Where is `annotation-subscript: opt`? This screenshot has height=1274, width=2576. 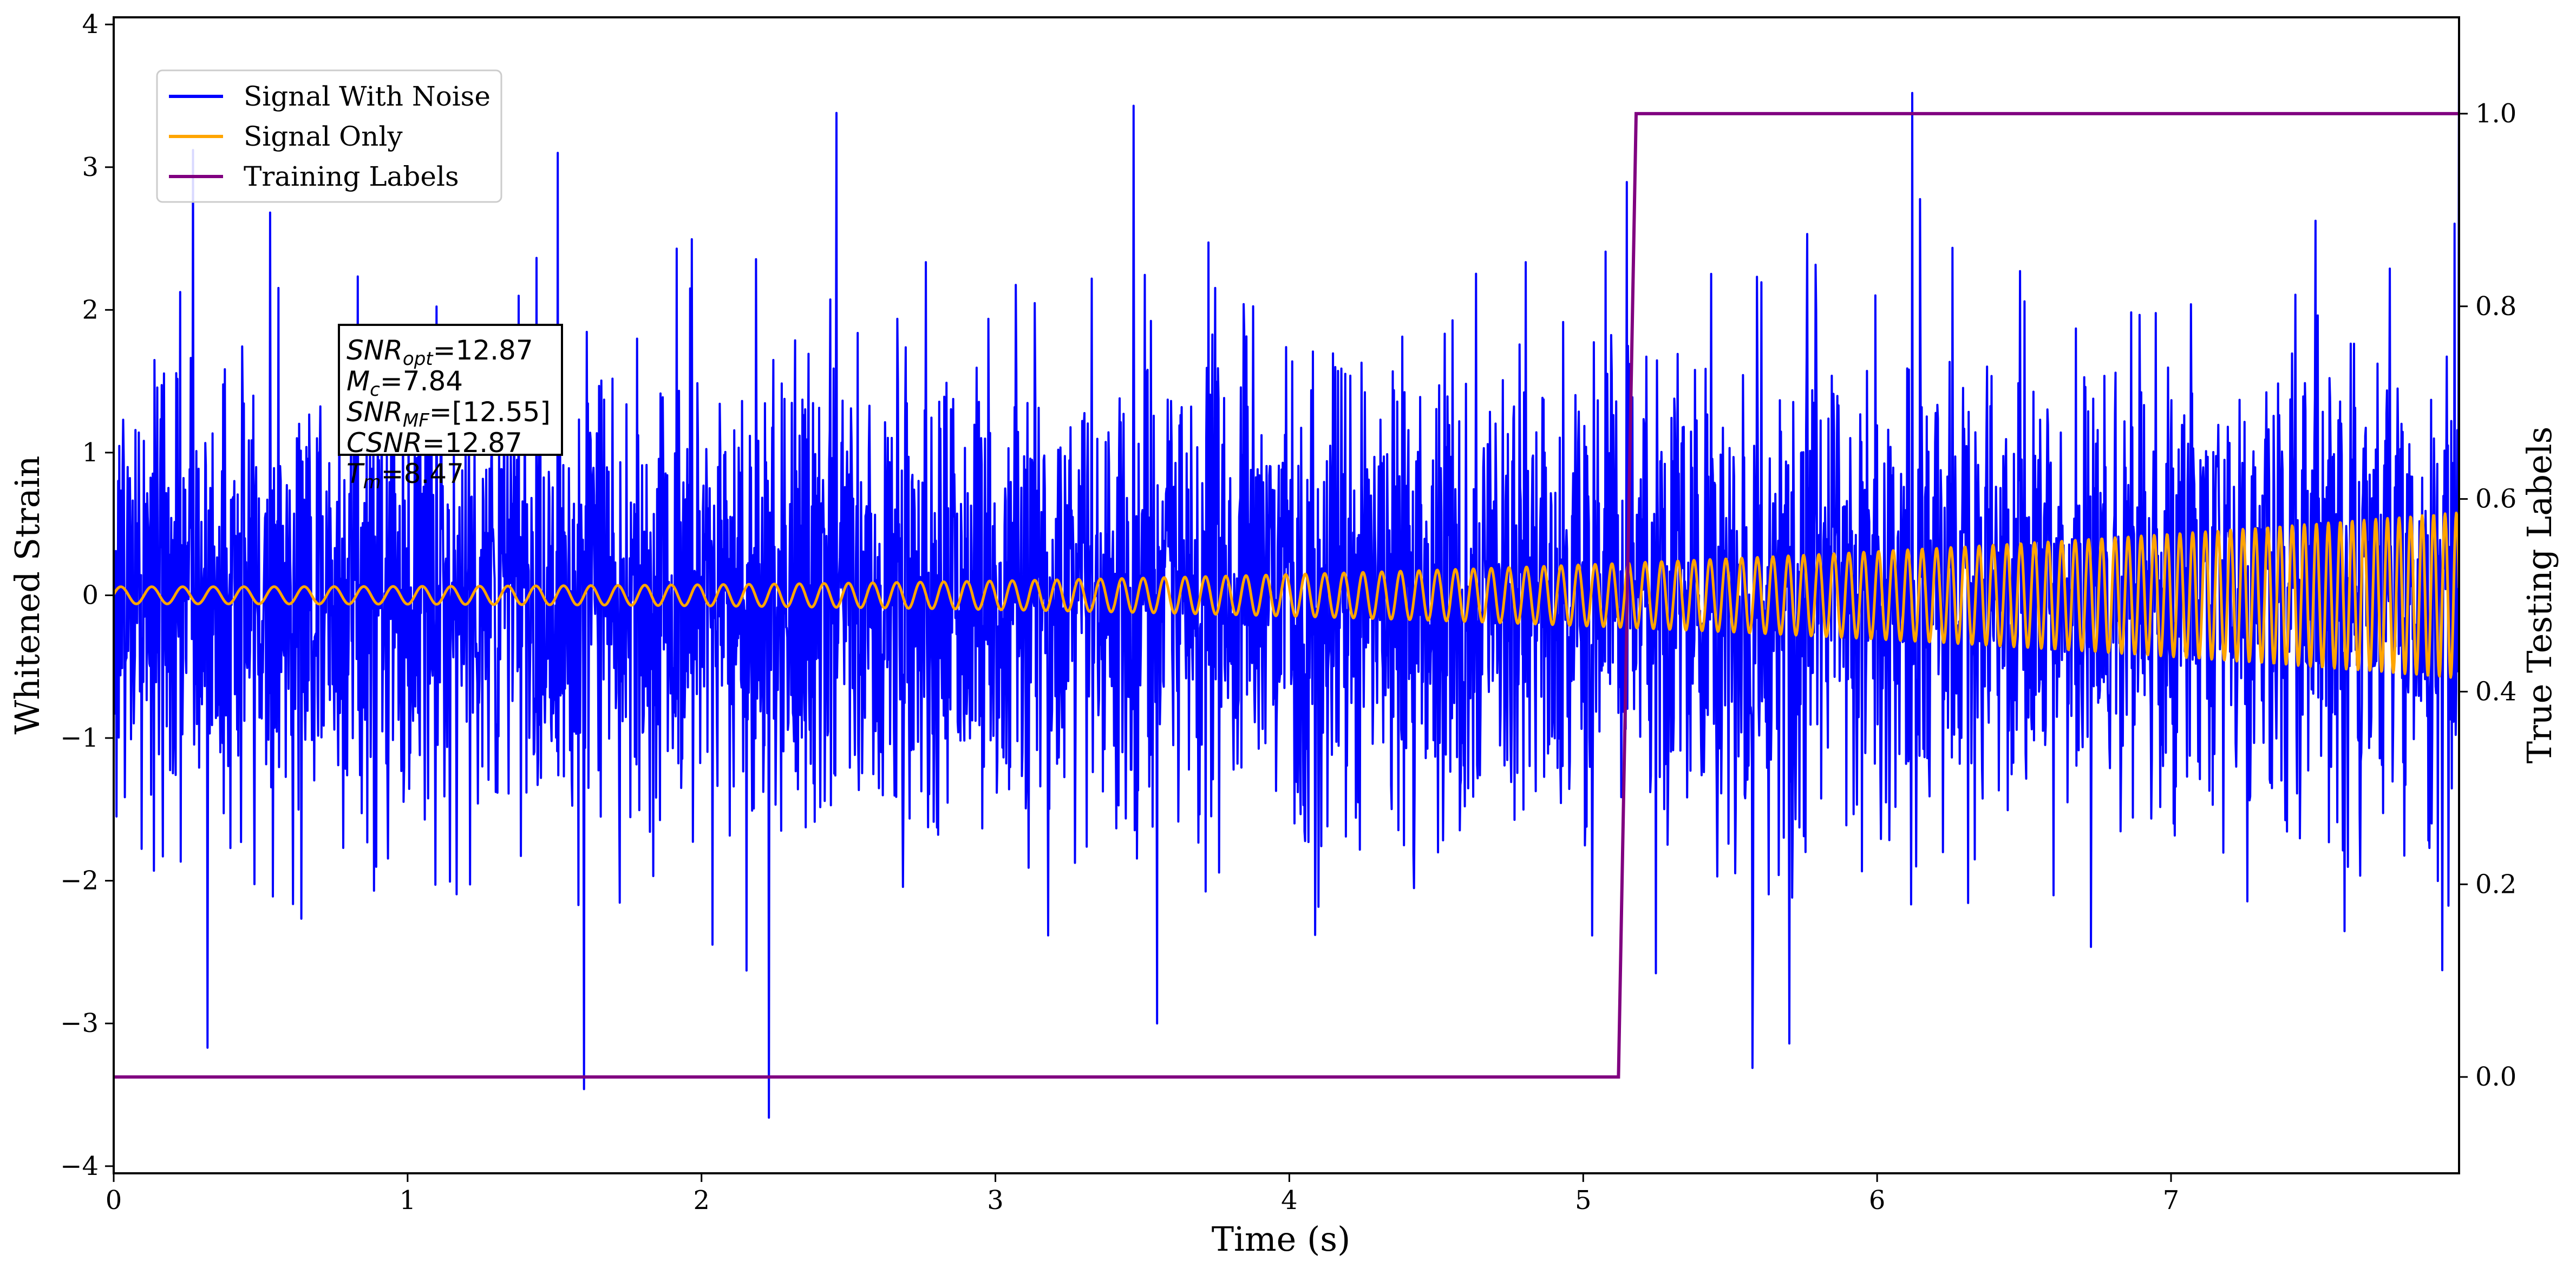
annotation-subscript: opt is located at coordinates (418, 359).